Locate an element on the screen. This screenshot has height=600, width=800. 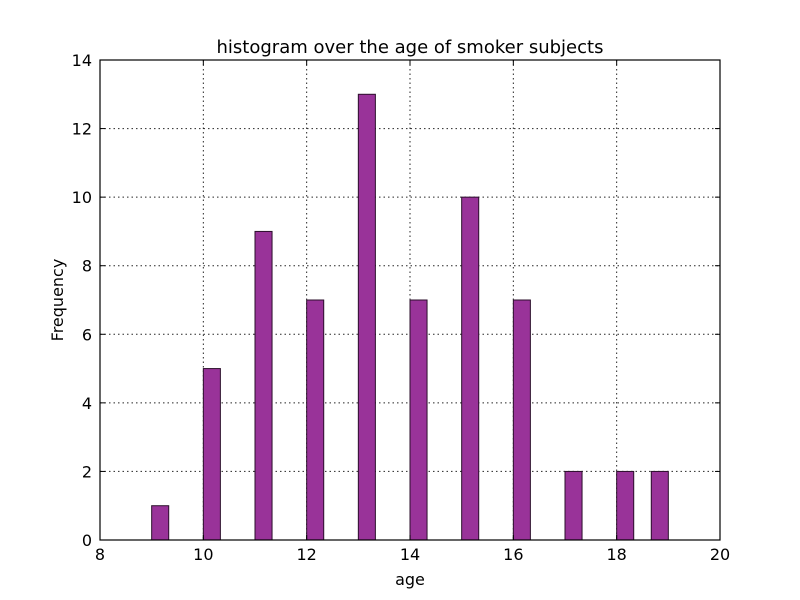
x-tick-label: 12 is located at coordinates (306, 554).